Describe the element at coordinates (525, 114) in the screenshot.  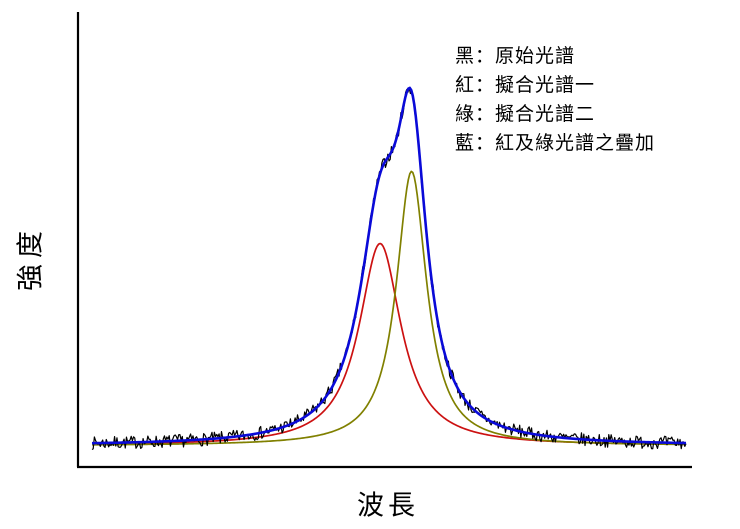
I see `legend-item-green: 綠：擬合光譜二` at that location.